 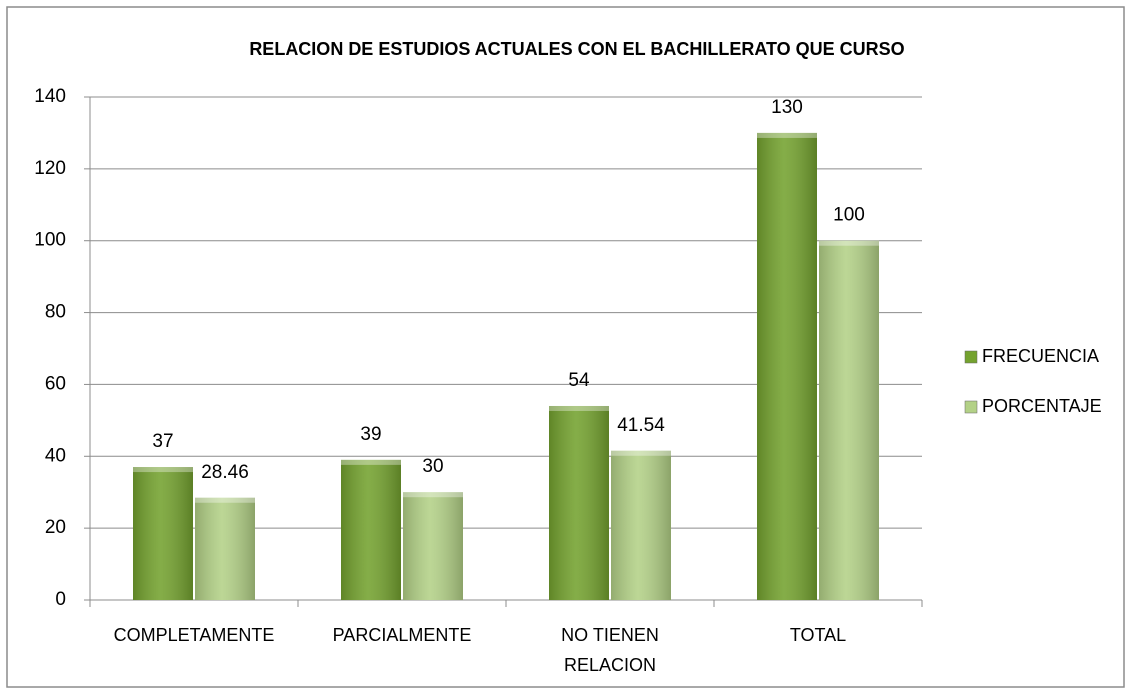 I want to click on x-tick-label: TOTAL, so click(x=818, y=635).